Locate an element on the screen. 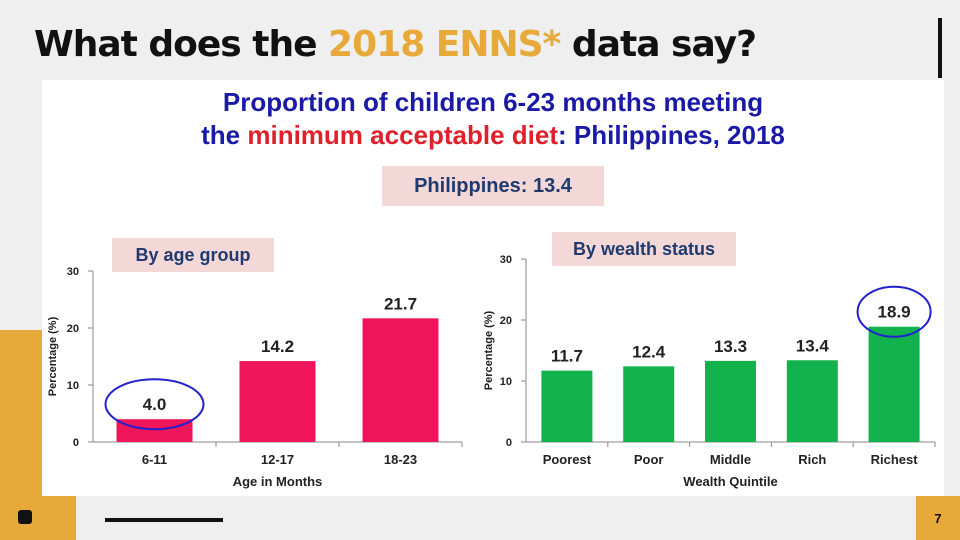 The height and width of the screenshot is (540, 960). national-value-box: Philippines: 13.4 is located at coordinates (493, 186).